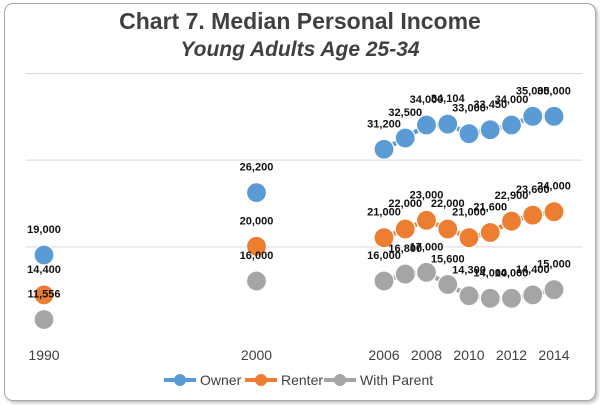 This screenshot has width=600, height=405. Describe the element at coordinates (180, 380) in the screenshot. I see `owner-legend-marker` at that location.